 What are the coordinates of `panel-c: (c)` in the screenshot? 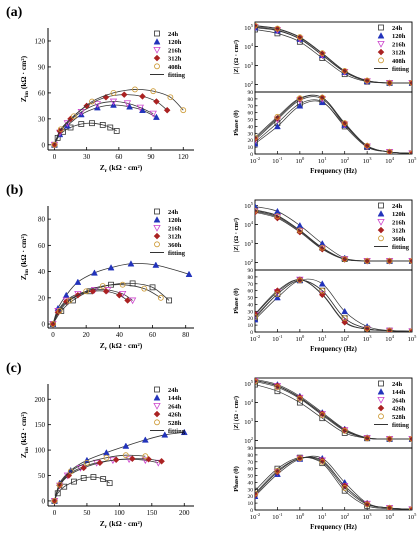 It's located at (14, 368).